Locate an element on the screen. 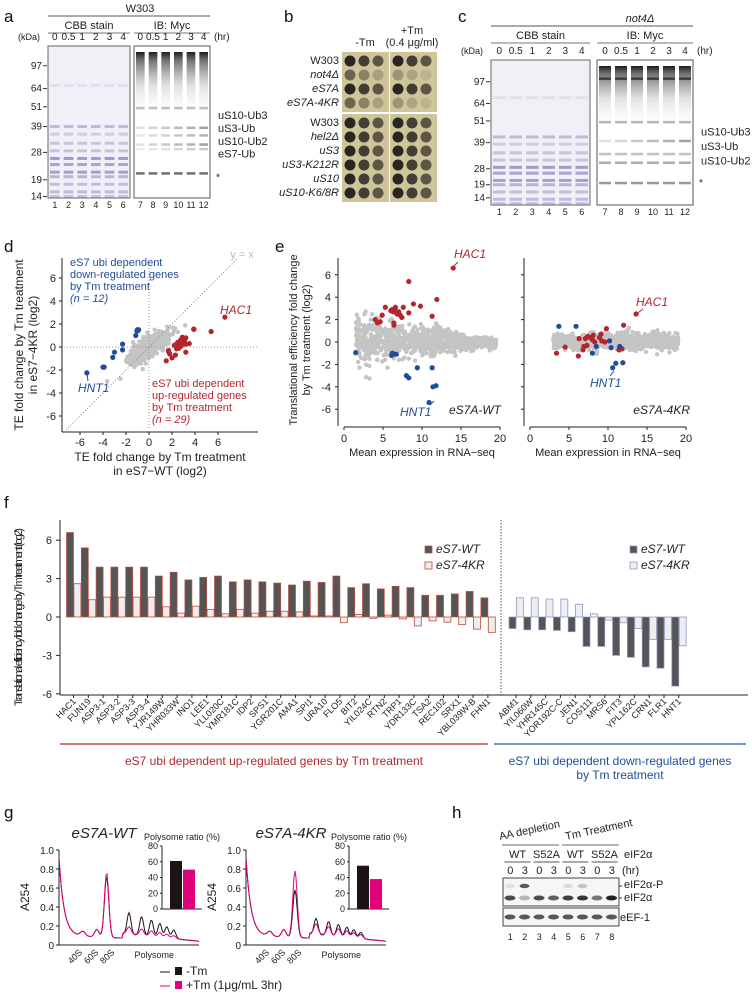 This screenshot has width=752, height=994. inset-tick-label: 60 is located at coordinates (153, 862).